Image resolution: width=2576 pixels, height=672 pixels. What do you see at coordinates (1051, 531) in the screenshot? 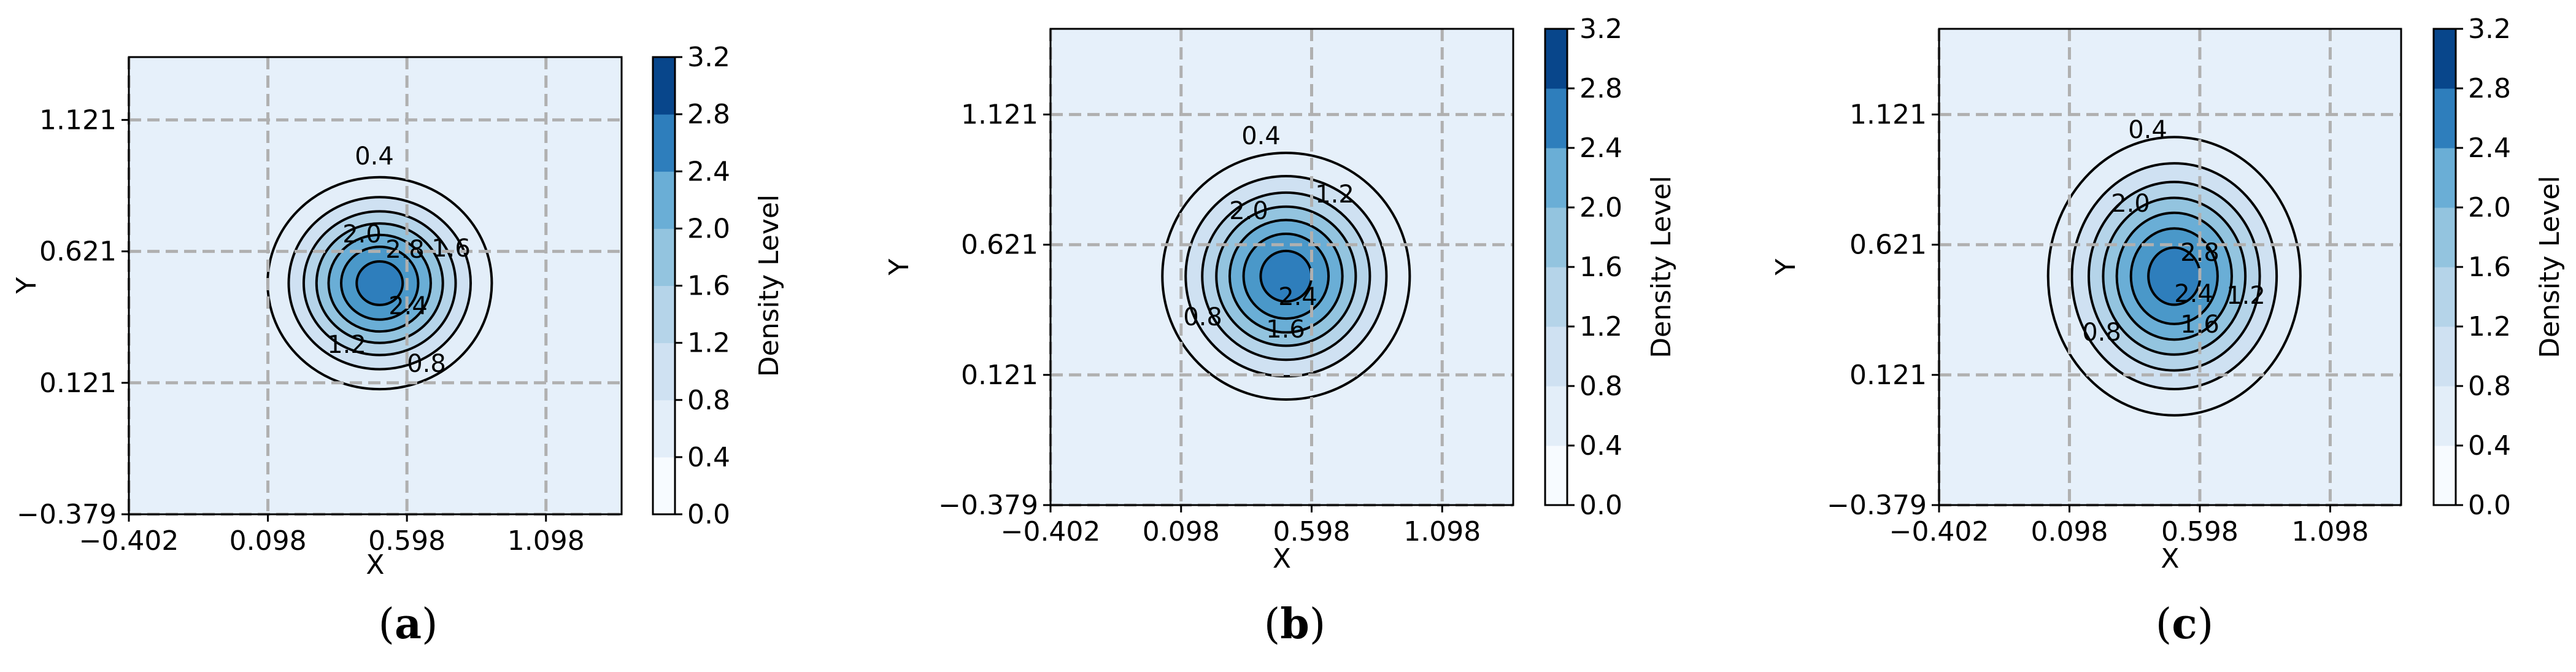
I see `x-tick-label: −0.402` at bounding box center [1051, 531].